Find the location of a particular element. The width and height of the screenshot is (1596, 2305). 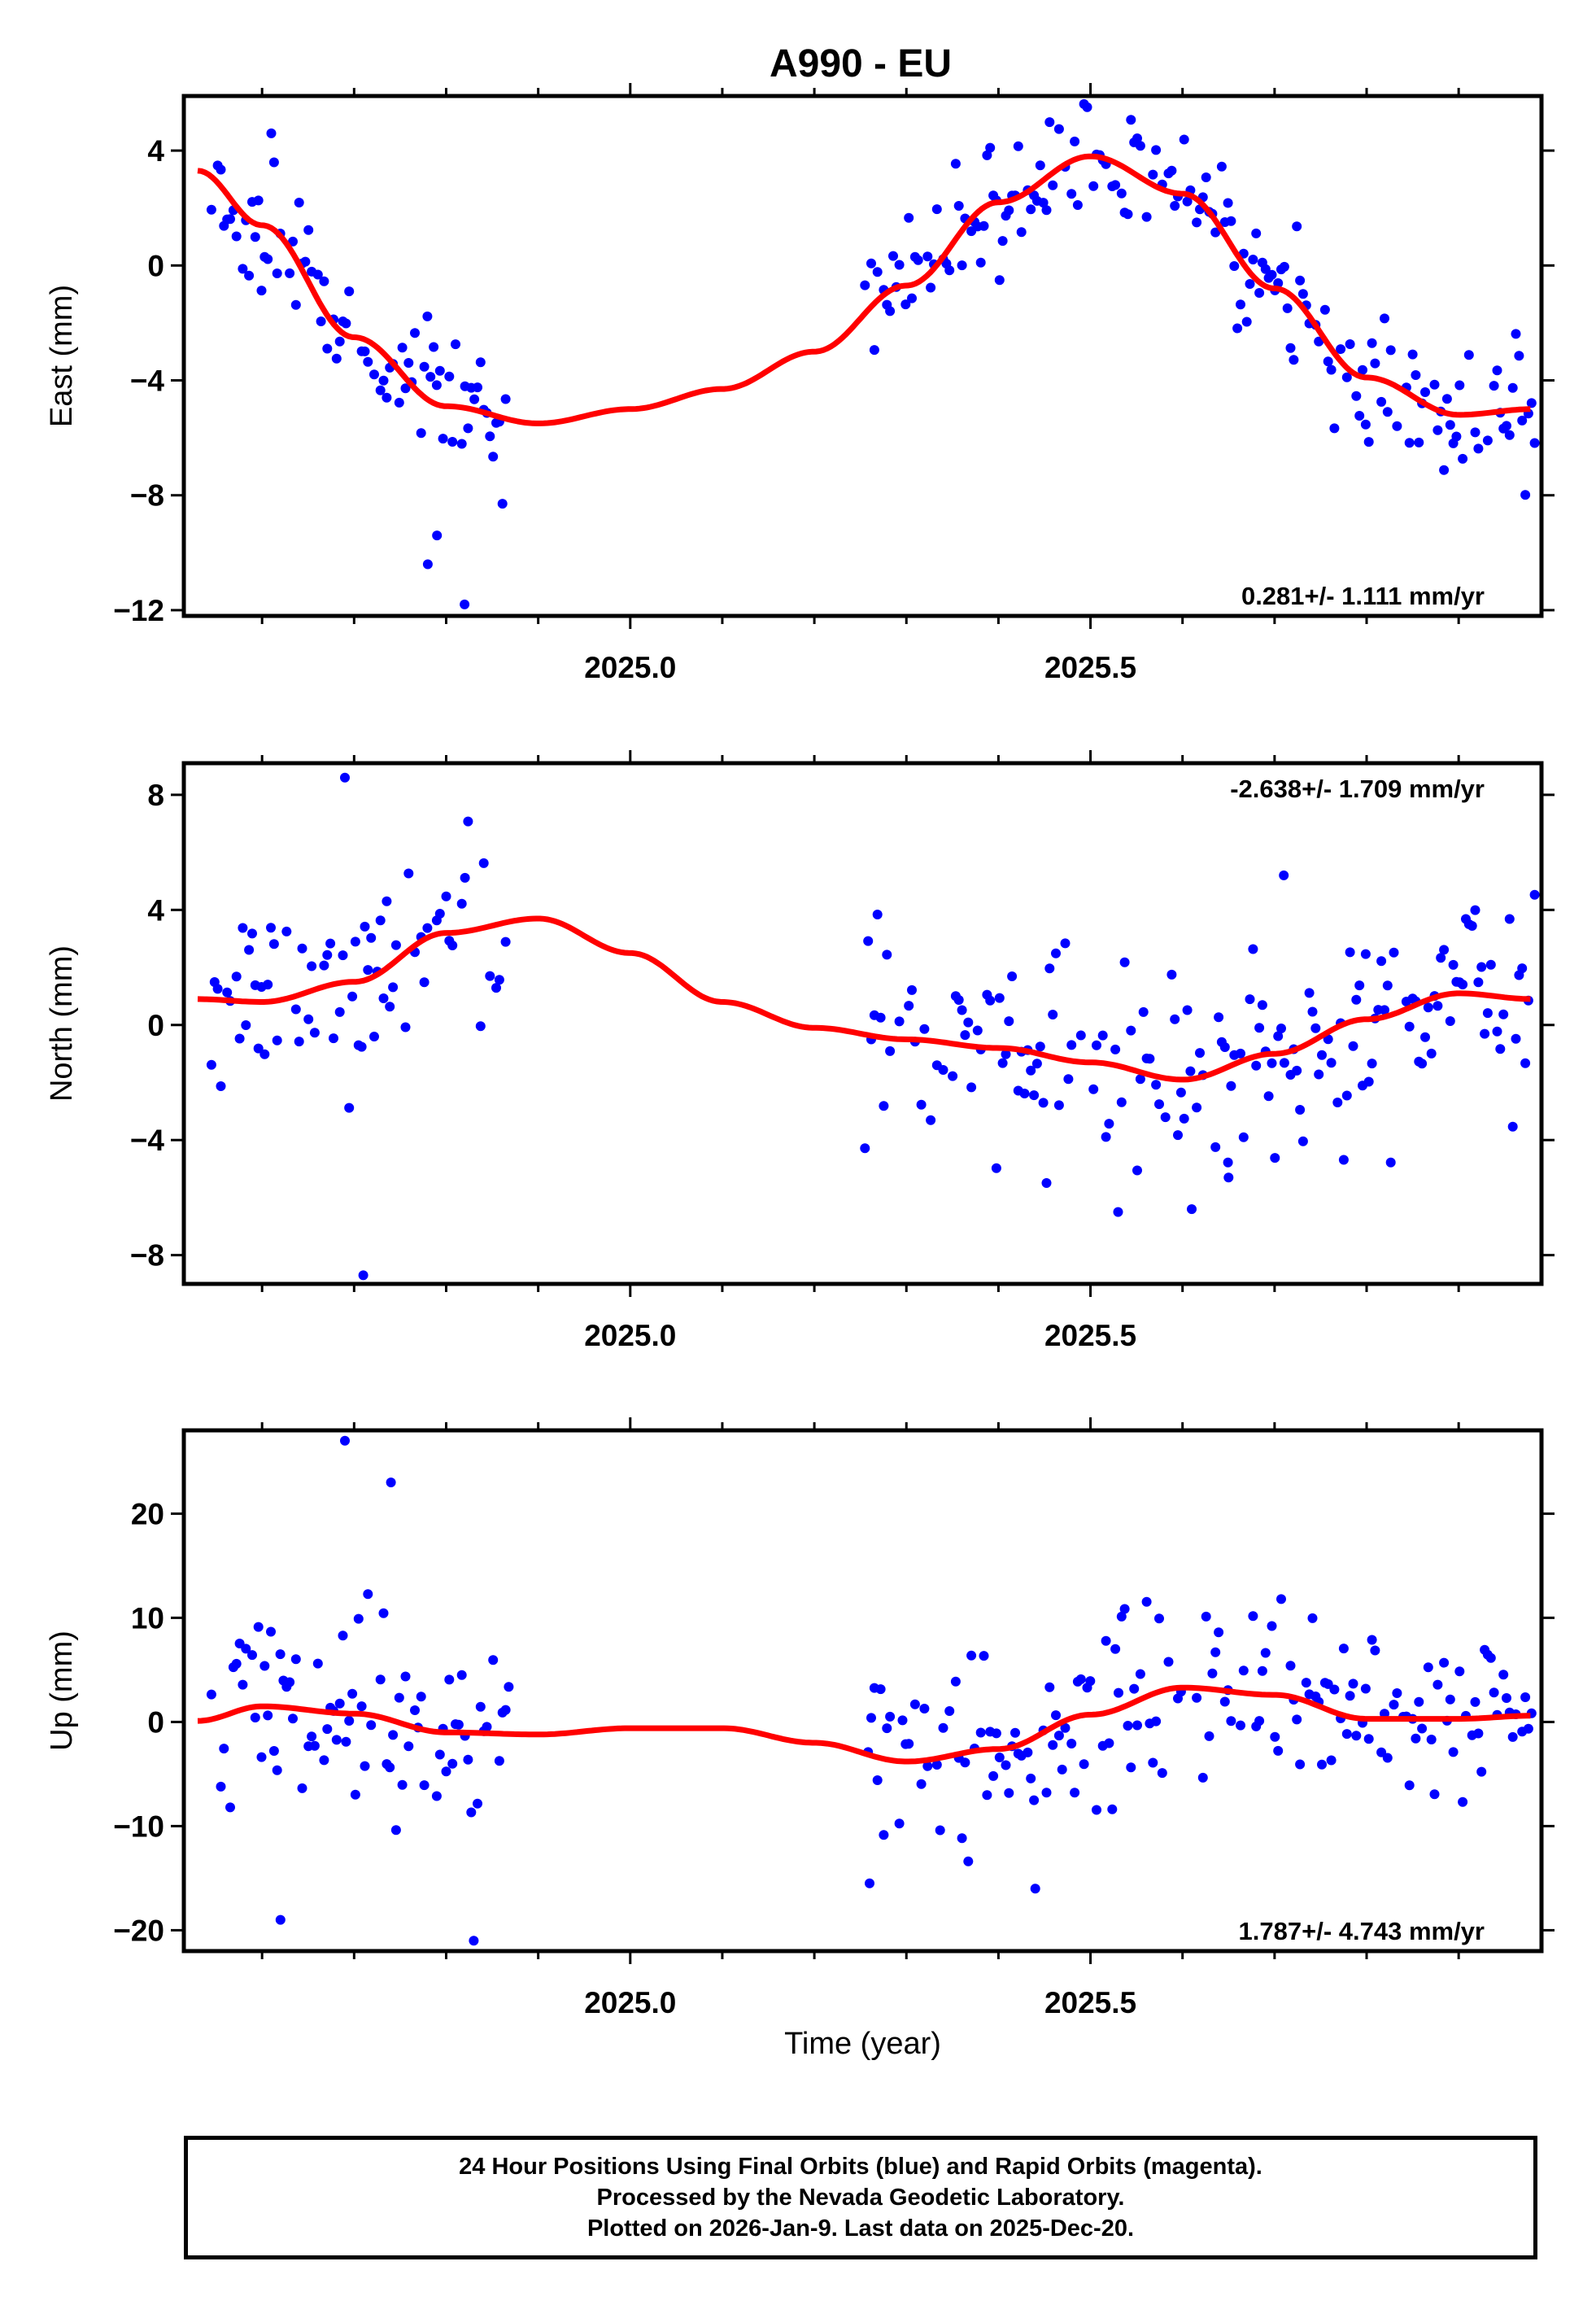

north-ytick-label: −8 is located at coordinates (147, 1256).